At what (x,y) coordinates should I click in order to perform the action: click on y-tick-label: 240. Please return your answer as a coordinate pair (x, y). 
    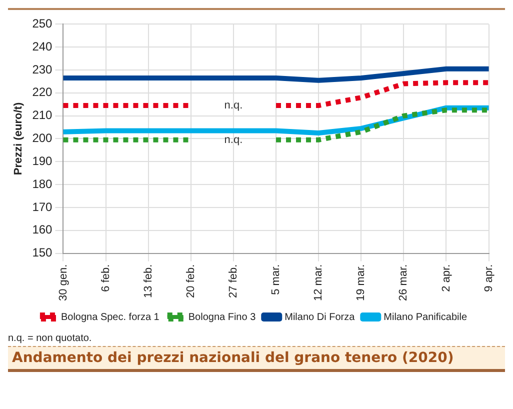
    Looking at the image, I should click on (42, 46).